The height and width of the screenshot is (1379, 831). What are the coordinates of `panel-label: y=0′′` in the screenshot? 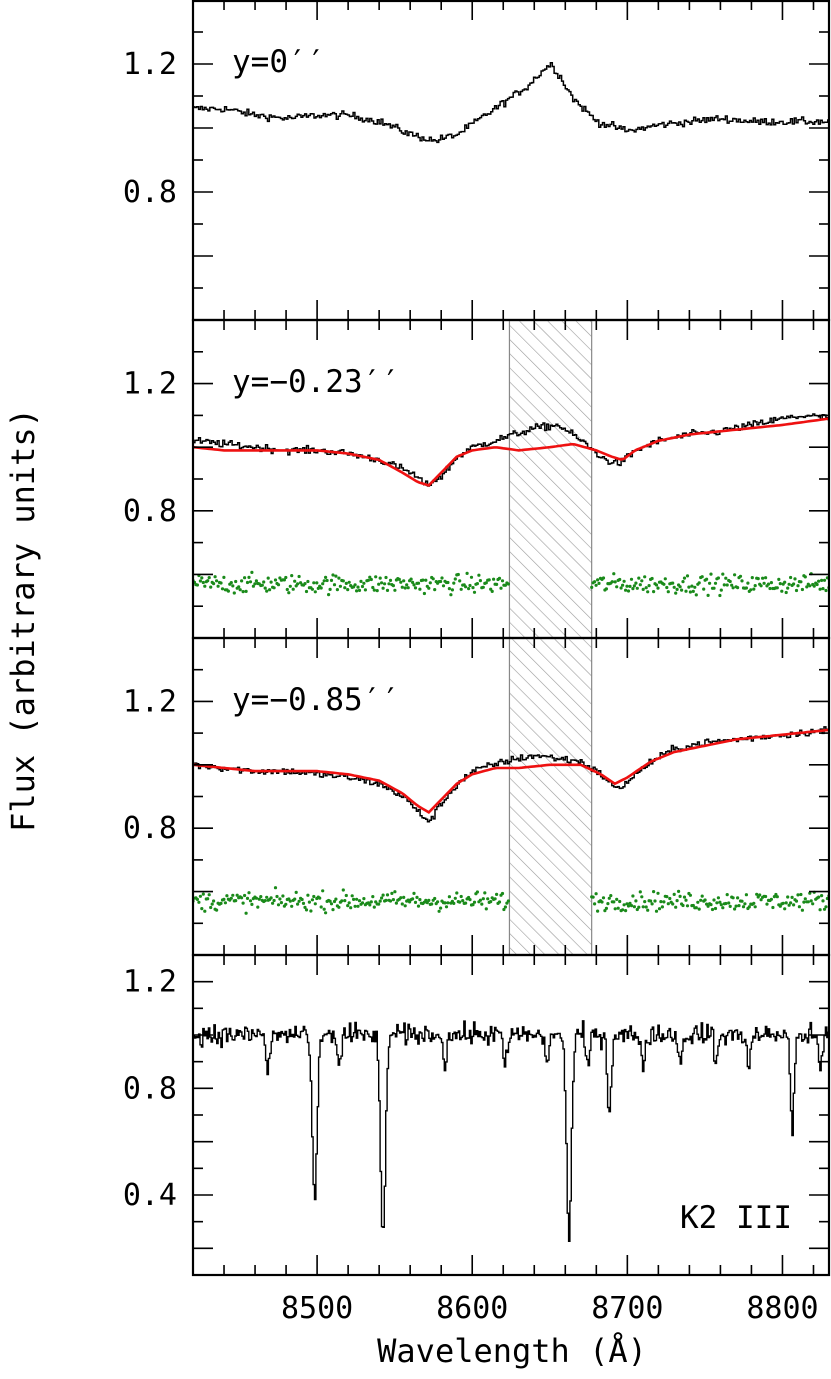 It's located at (278, 62).